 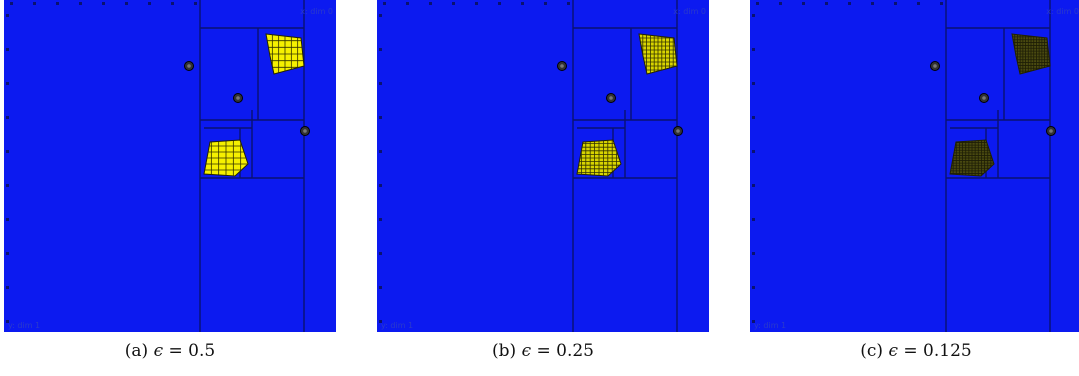 What do you see at coordinates (170, 351) in the screenshot?
I see `caption-a: (a) ϵ = 0.5` at bounding box center [170, 351].